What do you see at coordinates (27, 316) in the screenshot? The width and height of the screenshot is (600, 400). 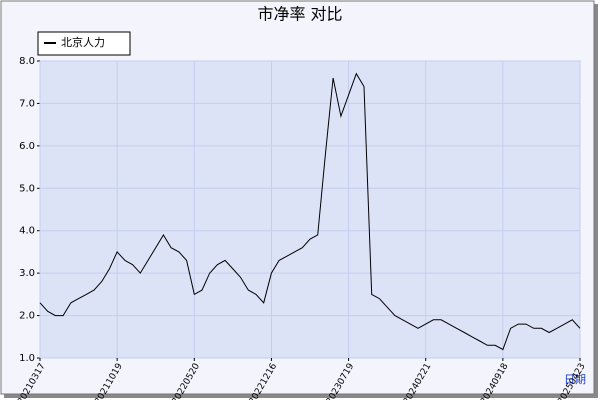 I see `y-tick-label: 2.0` at bounding box center [27, 316].